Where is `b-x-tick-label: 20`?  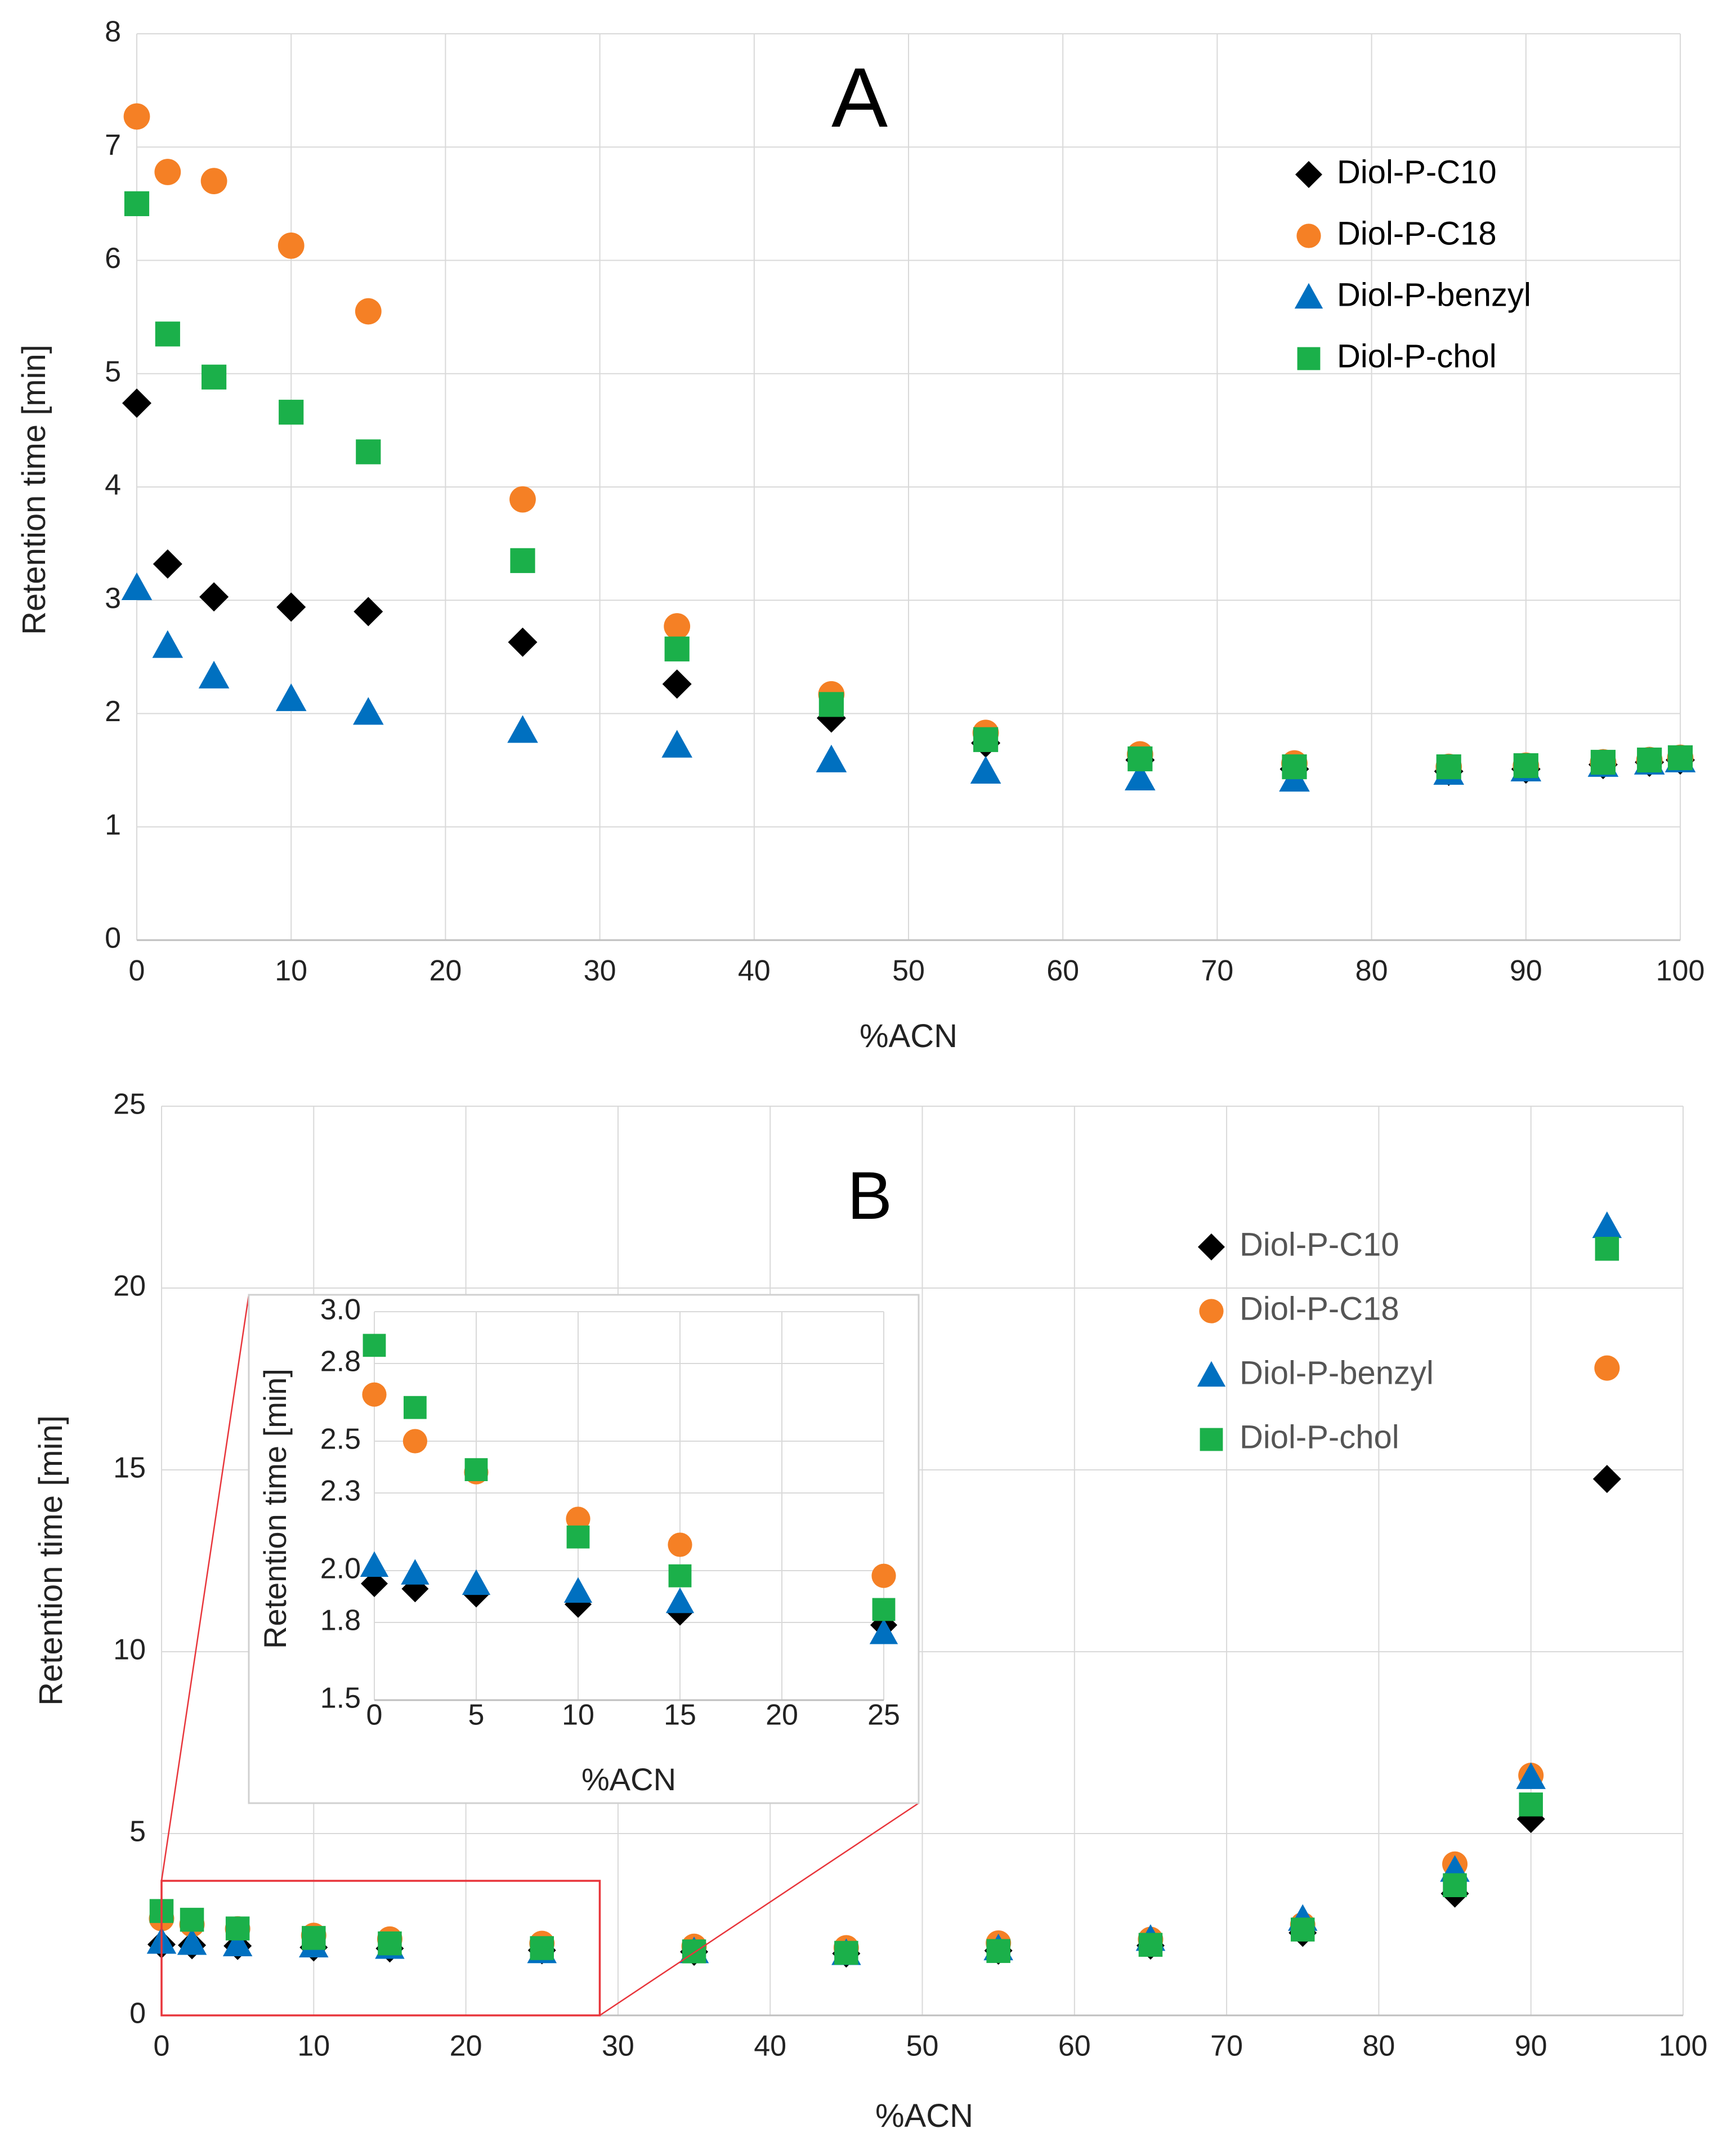
b-x-tick-label: 20 is located at coordinates (466, 2046).